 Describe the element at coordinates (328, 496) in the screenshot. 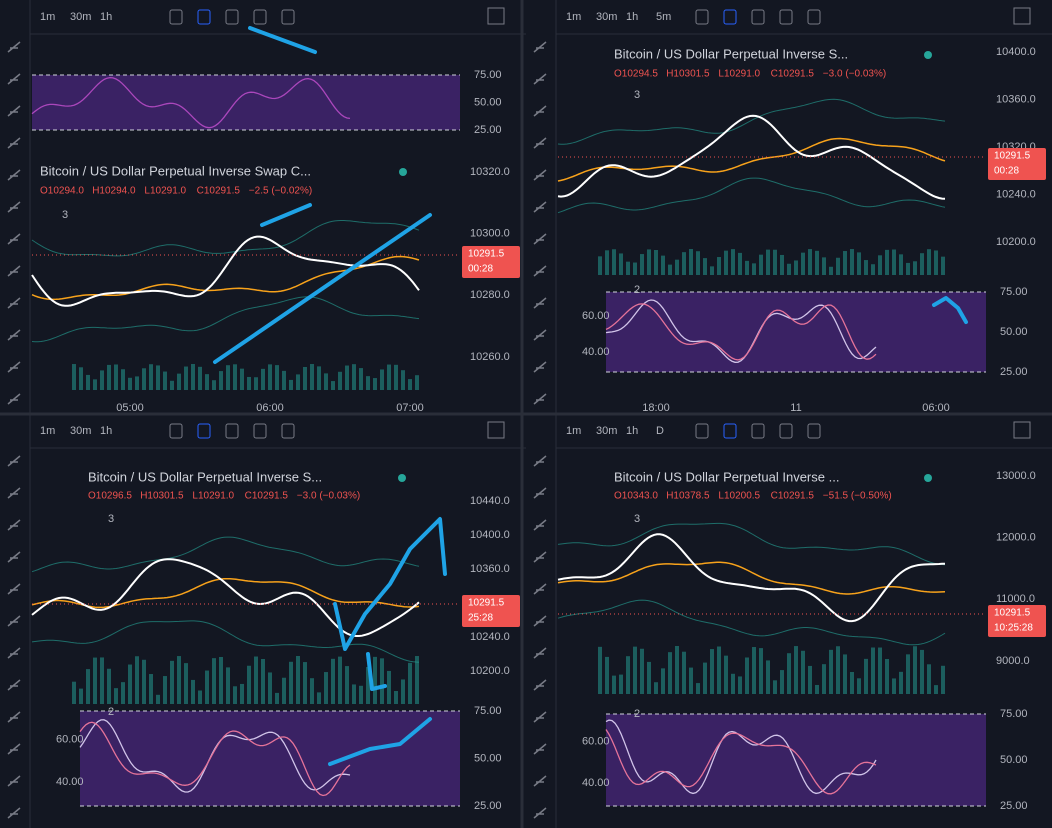

I see `ohlc-value: −3.0 (−0.03%)` at that location.